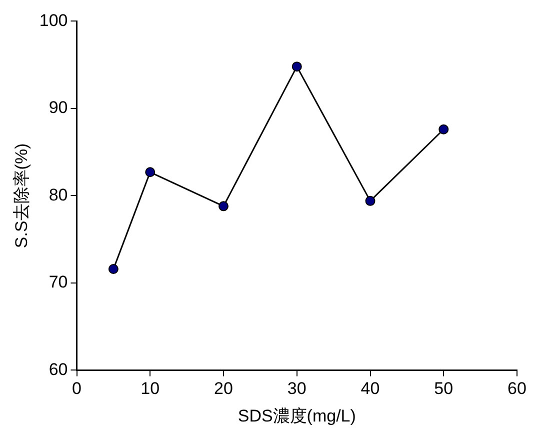 This screenshot has height=439, width=539. What do you see at coordinates (517, 388) in the screenshot?
I see `x-tick-label: 60` at bounding box center [517, 388].